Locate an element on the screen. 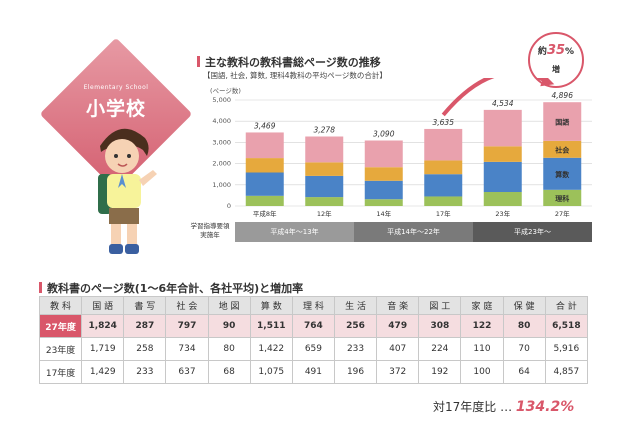 The height and width of the screenshot is (426, 640). series-label: 国語 is located at coordinates (562, 122).